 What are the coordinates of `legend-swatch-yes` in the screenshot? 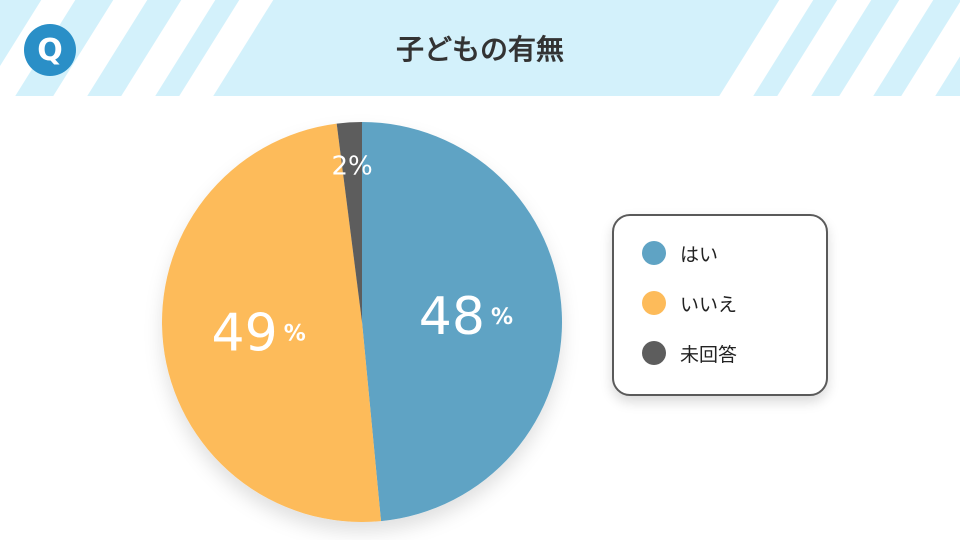 It's located at (654, 253).